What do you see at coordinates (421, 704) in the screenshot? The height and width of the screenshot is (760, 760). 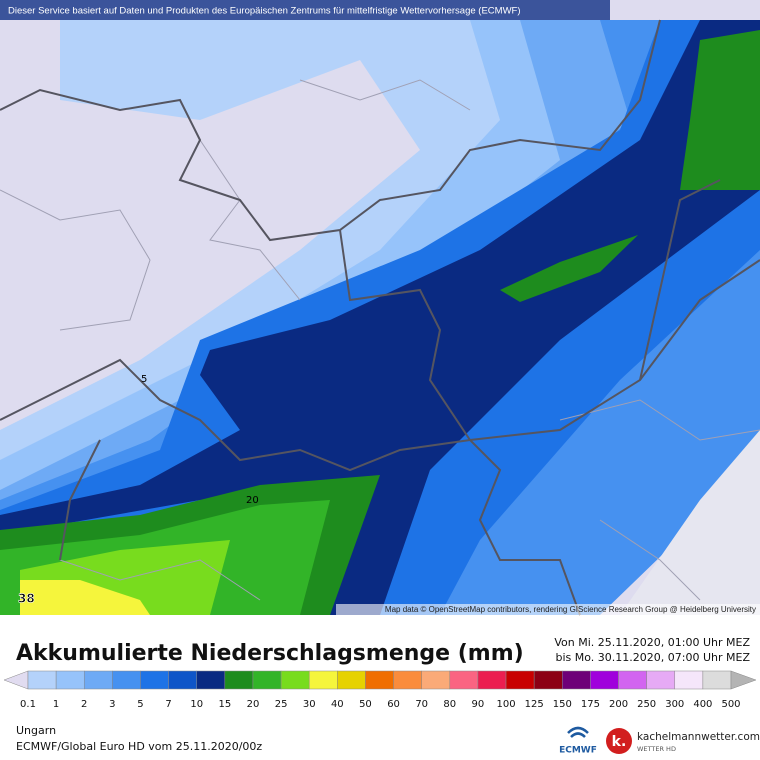 I see `legend-label: 70` at bounding box center [421, 704].